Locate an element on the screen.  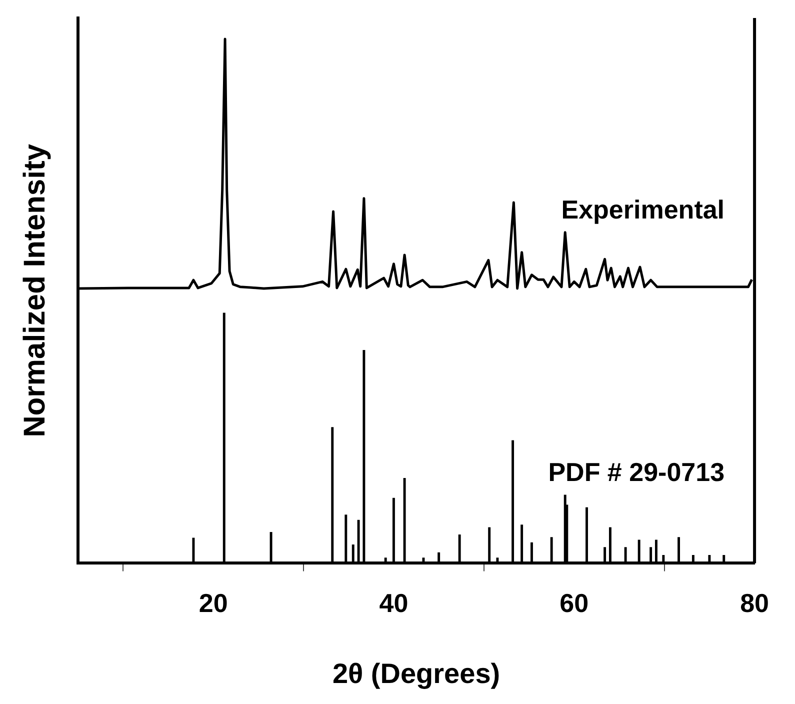
y-axis-title: Normalized Intensity is located at coordinates (35, 291).